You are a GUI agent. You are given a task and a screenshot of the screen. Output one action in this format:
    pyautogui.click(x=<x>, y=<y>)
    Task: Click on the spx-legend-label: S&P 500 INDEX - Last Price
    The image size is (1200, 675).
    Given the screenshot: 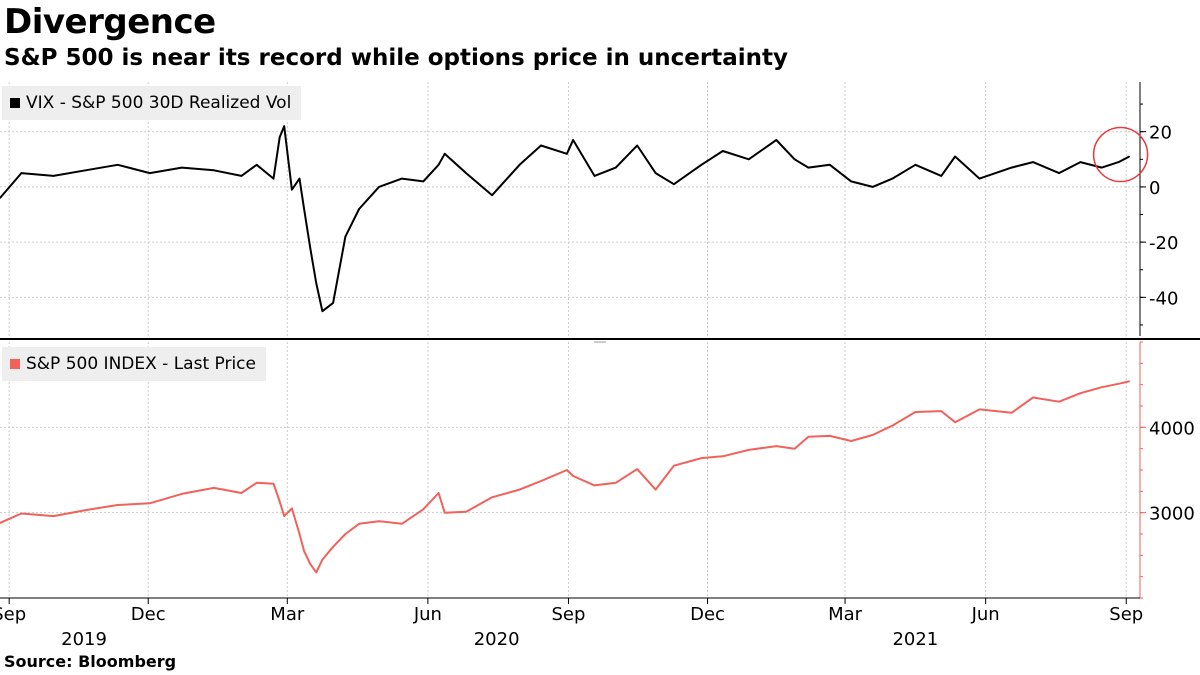 What is the action you would take?
    pyautogui.click(x=141, y=364)
    